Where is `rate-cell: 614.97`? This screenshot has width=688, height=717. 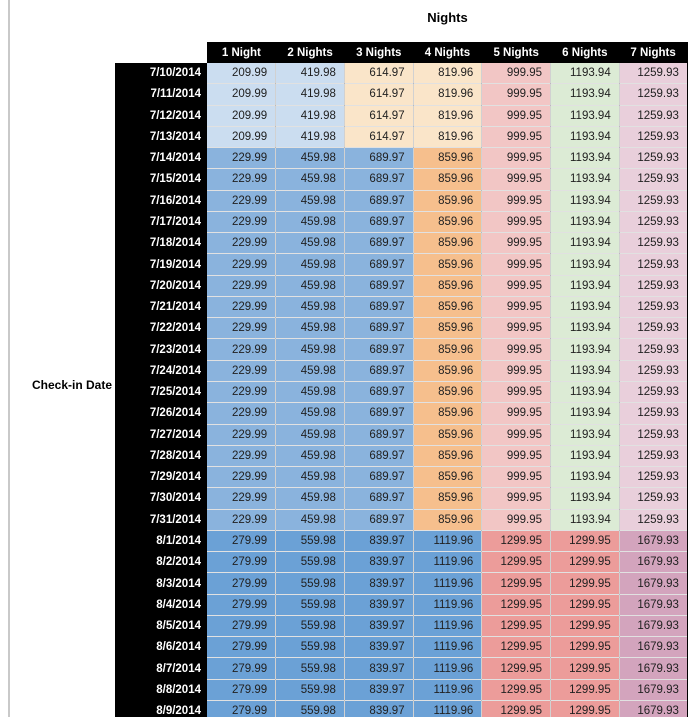 rate-cell: 614.97 is located at coordinates (379, 116).